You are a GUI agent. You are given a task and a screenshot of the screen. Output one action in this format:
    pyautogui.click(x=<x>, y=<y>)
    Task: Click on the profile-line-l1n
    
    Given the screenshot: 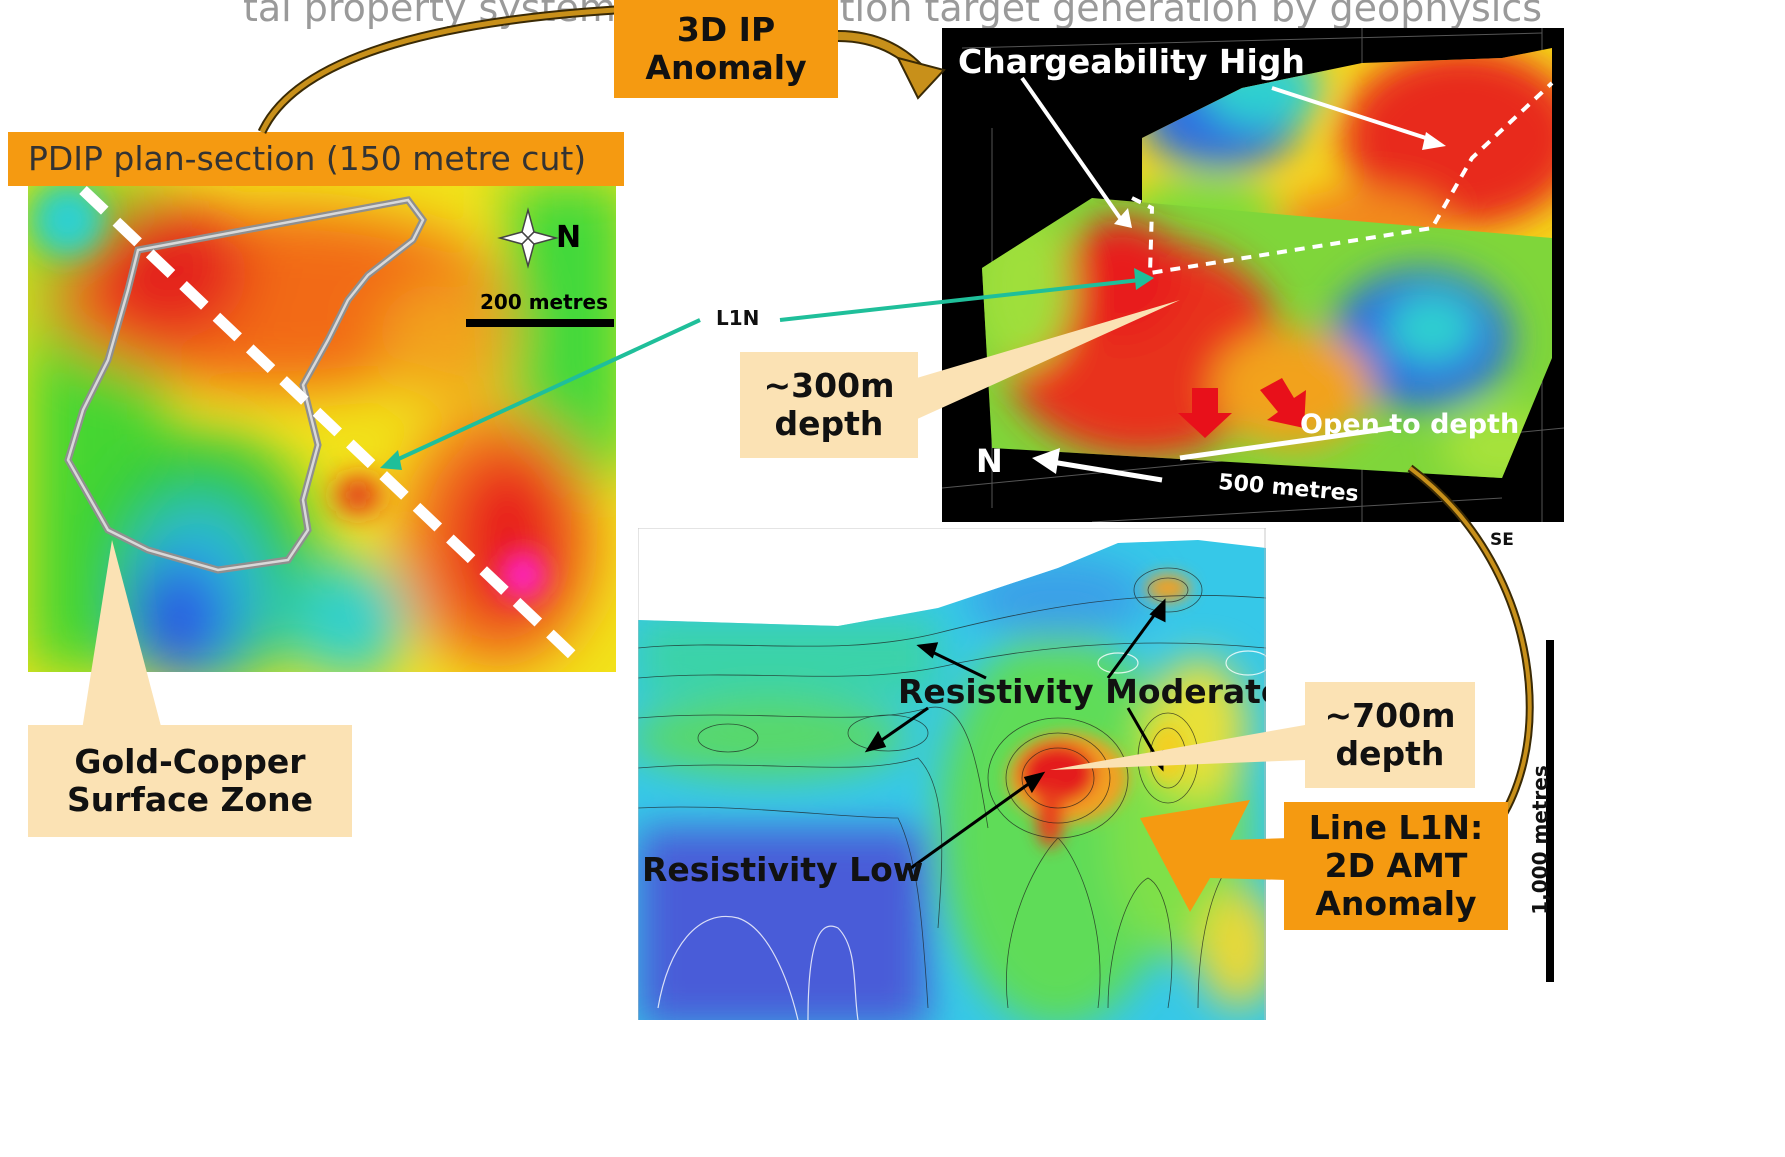 What is the action you would take?
    pyautogui.click(x=333, y=427)
    